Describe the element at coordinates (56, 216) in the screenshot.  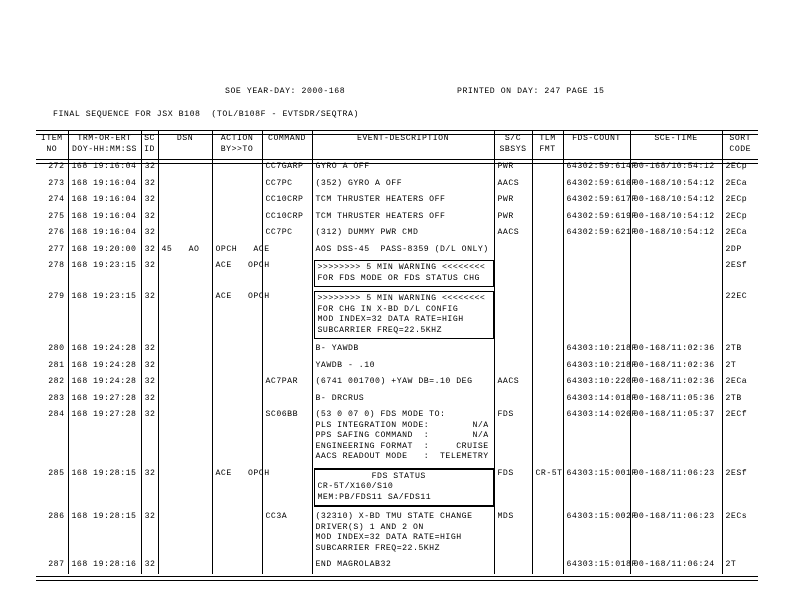
I see `cell-item: 275` at that location.